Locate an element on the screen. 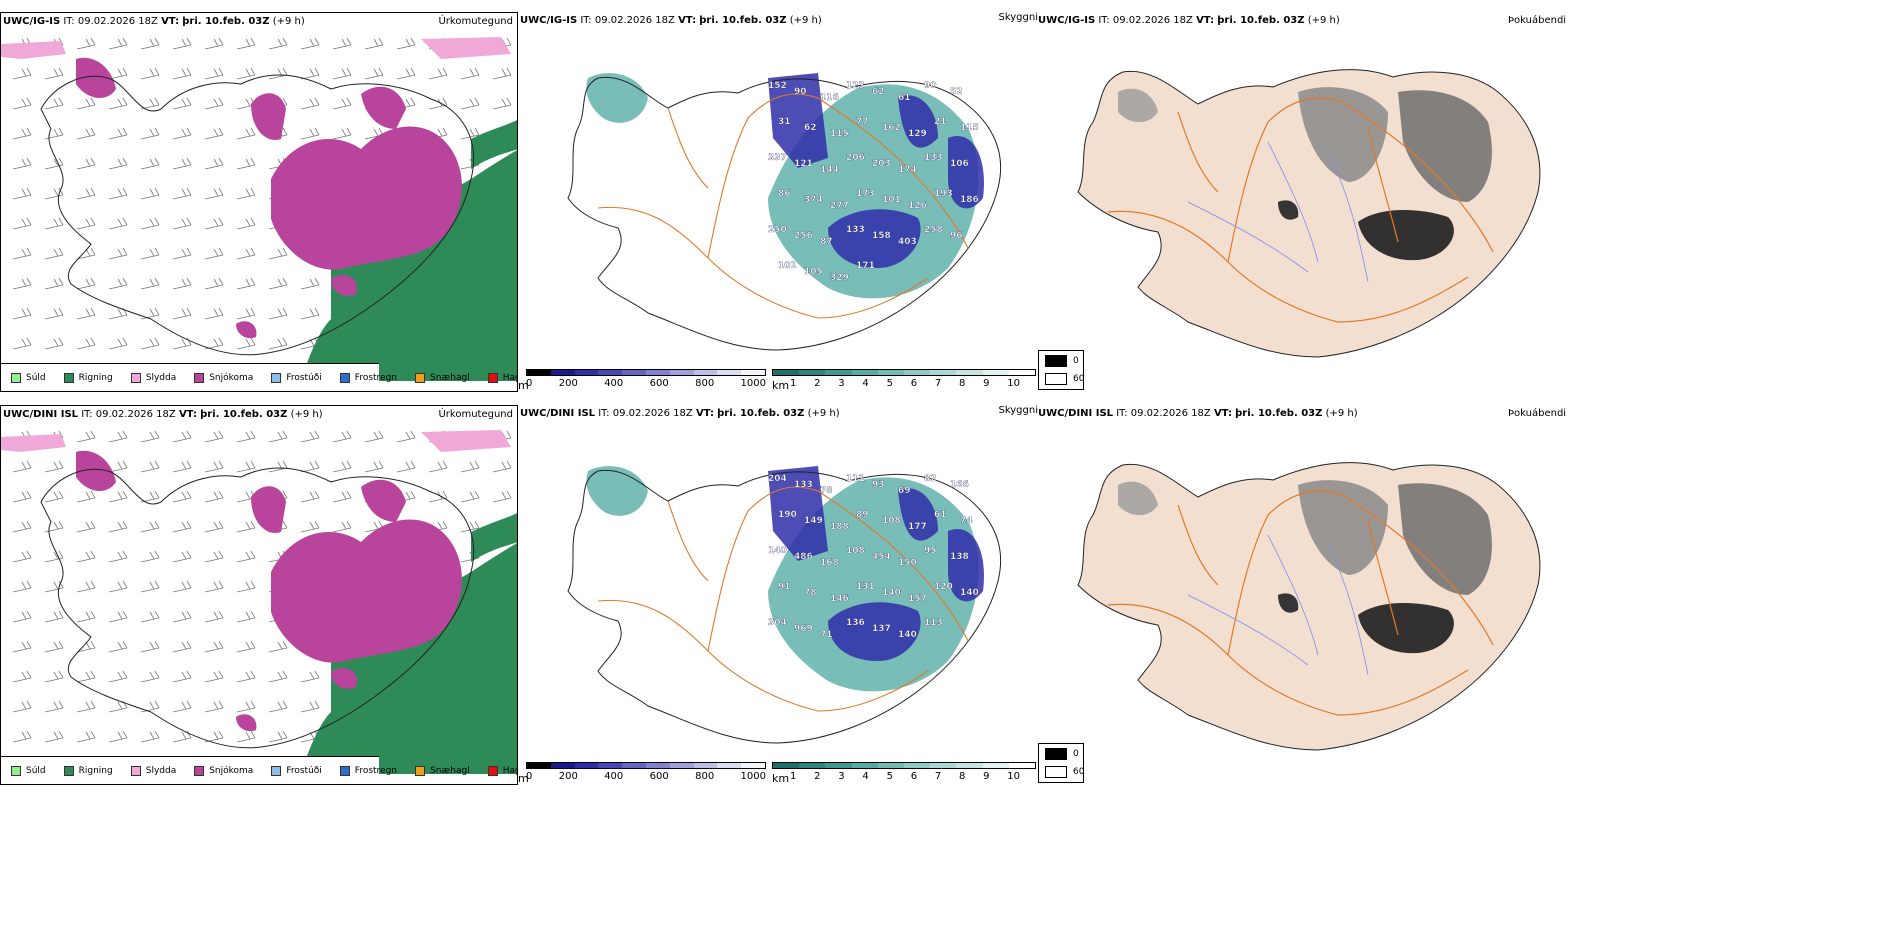 Image resolution: width=1900 pixels, height=950 pixels. visibility-value-label: 168 is located at coordinates (829, 563).